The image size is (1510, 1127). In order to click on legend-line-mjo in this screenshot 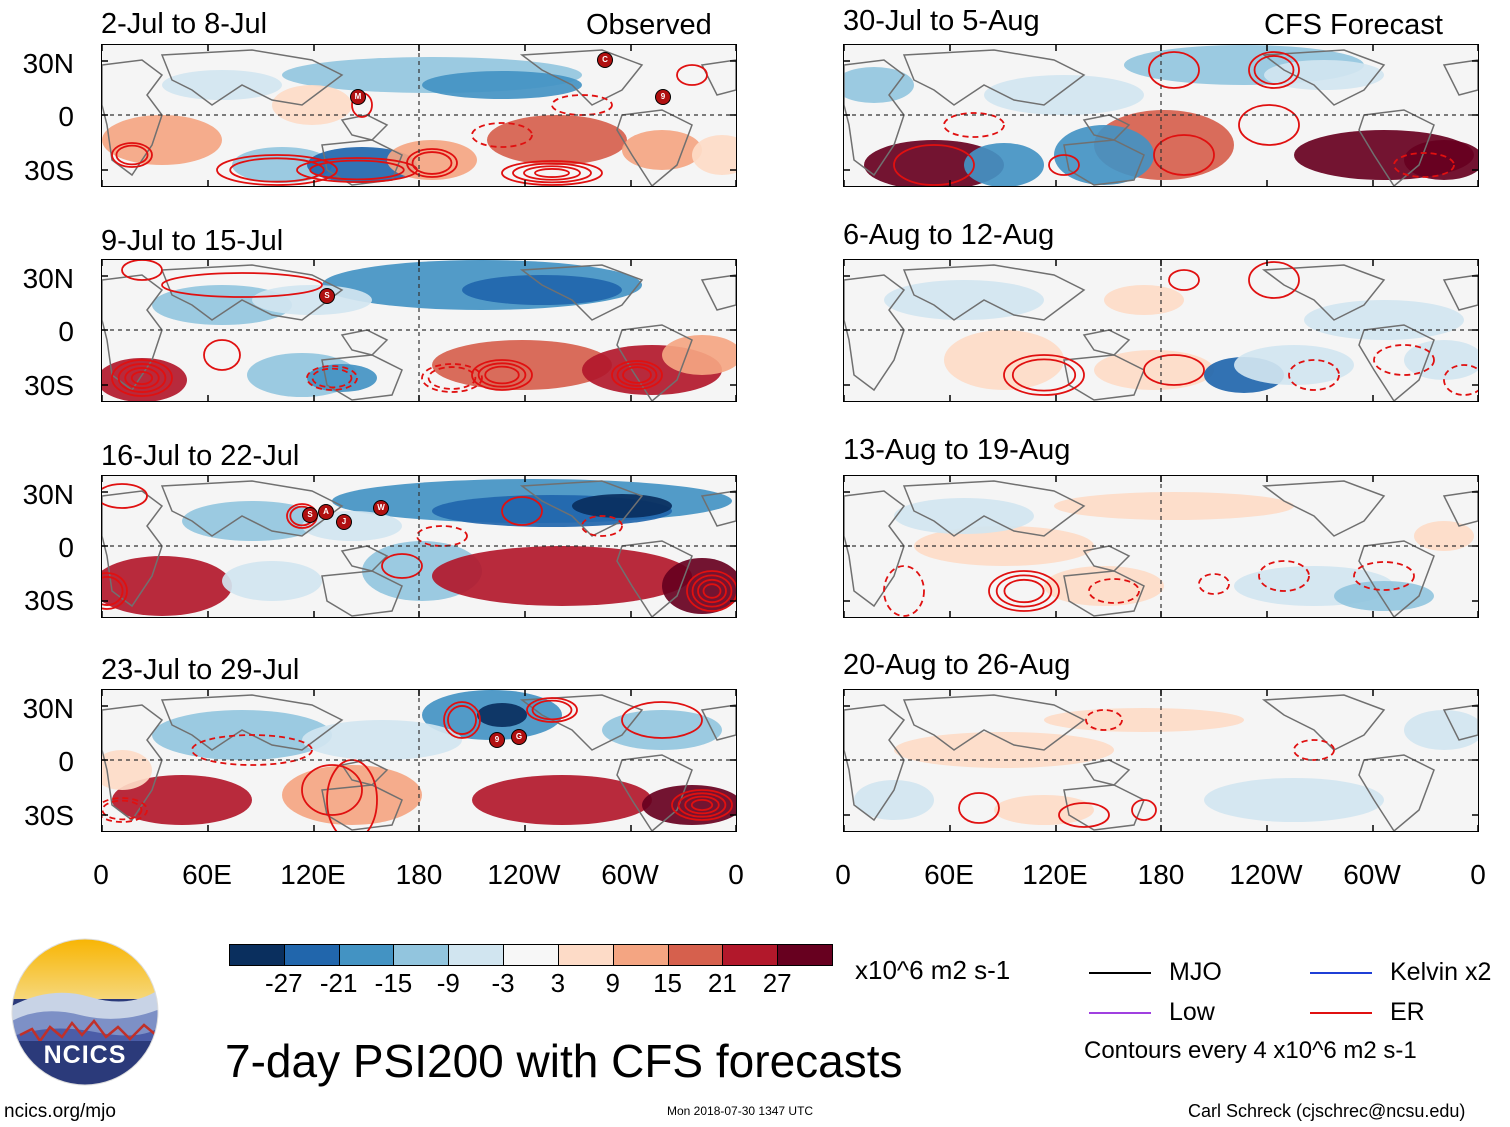, I will do `click(1120, 973)`.